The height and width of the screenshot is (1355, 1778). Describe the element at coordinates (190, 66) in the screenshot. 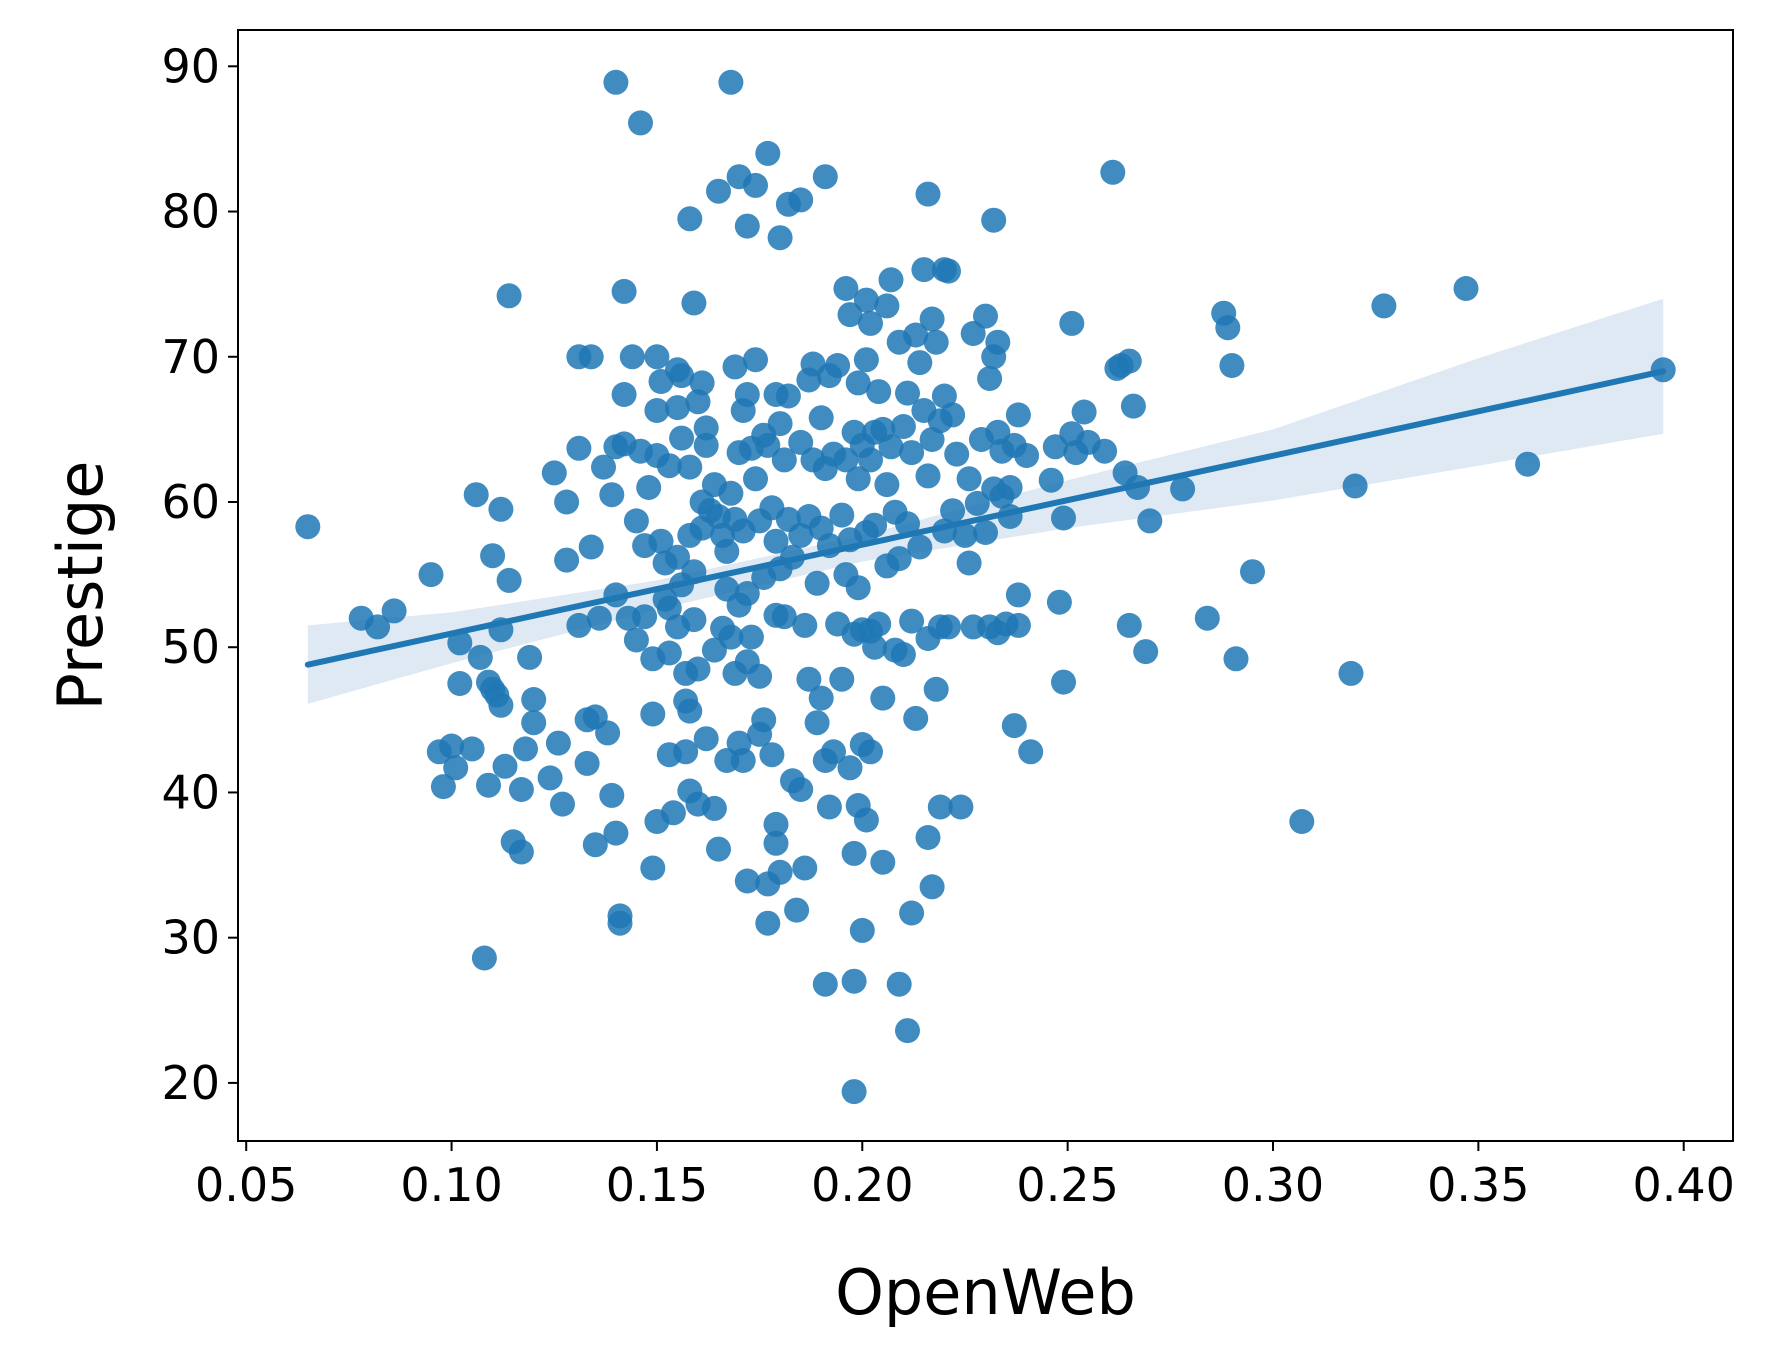

I see `y-tick-label: 90` at that location.